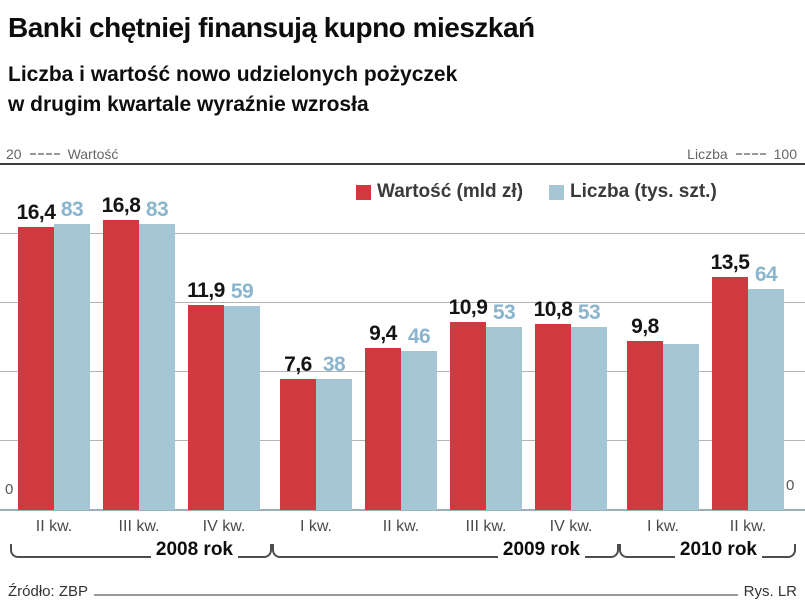 The width and height of the screenshot is (805, 611). What do you see at coordinates (383, 333) in the screenshot?
I see `value-label-wartosc: 9,4` at bounding box center [383, 333].